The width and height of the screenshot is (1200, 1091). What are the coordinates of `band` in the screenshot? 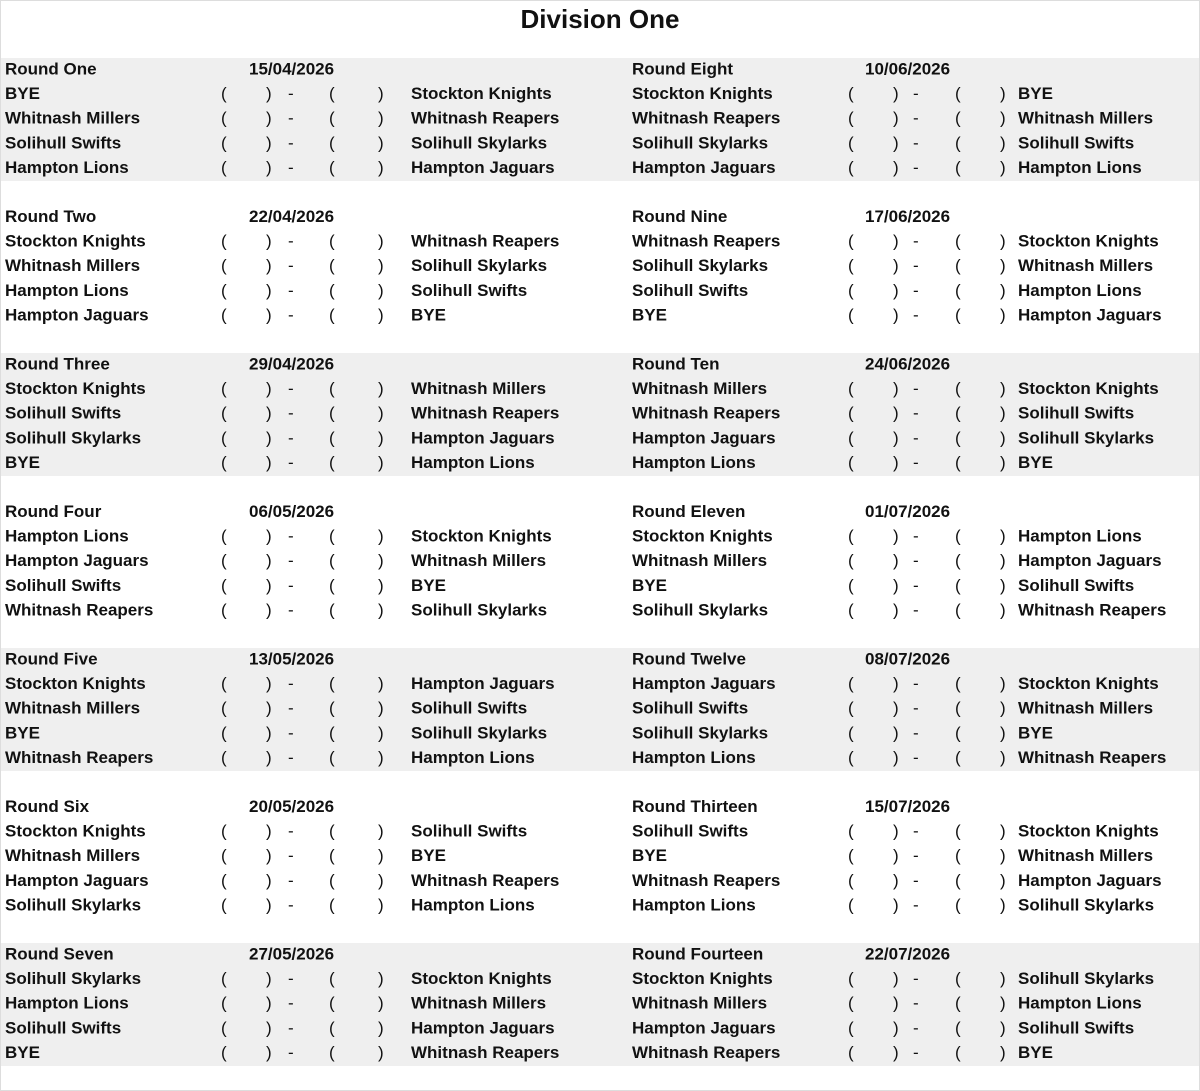 It's located at (600, 119).